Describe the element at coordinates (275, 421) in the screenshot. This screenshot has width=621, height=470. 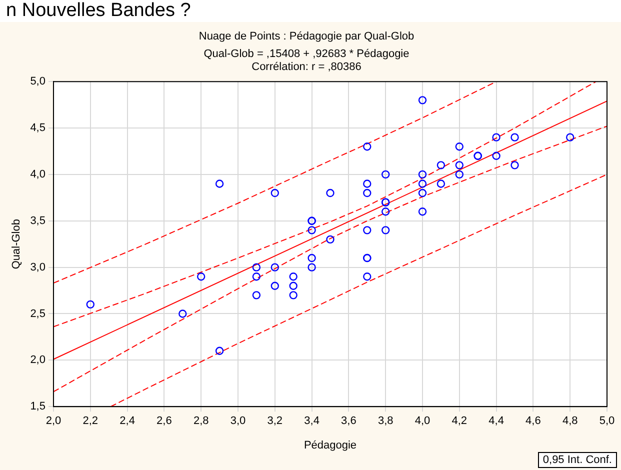
I see `x-tick-label: 3,2` at that location.